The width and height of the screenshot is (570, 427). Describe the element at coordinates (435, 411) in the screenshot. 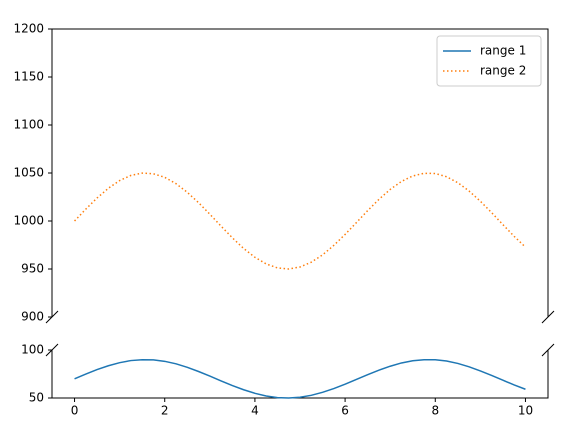

I see `x-tick-label: 8` at that location.